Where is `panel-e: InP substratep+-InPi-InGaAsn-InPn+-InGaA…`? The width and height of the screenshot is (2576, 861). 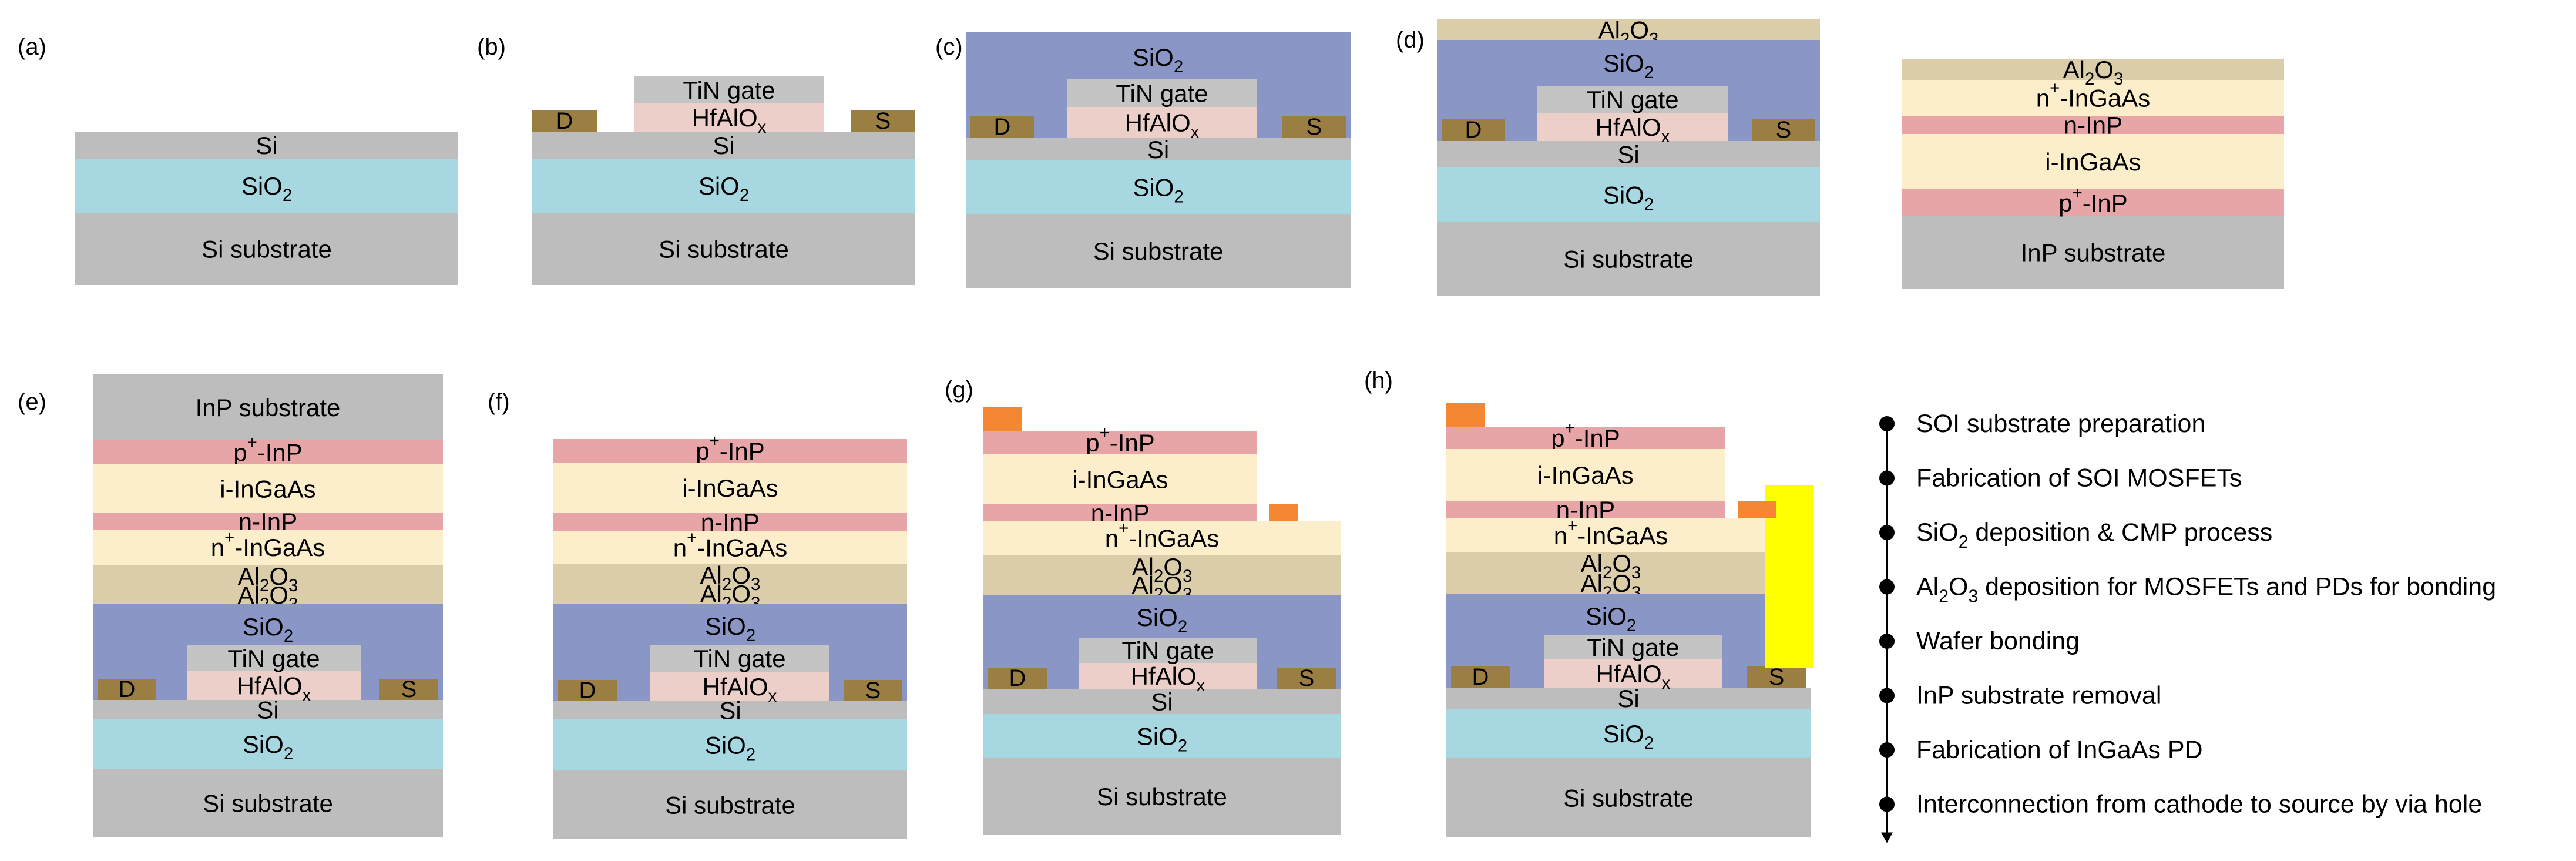
panel-e: InP substratep+-InPi-InGaAsn-InPn+-InGaA… is located at coordinates (268, 605).